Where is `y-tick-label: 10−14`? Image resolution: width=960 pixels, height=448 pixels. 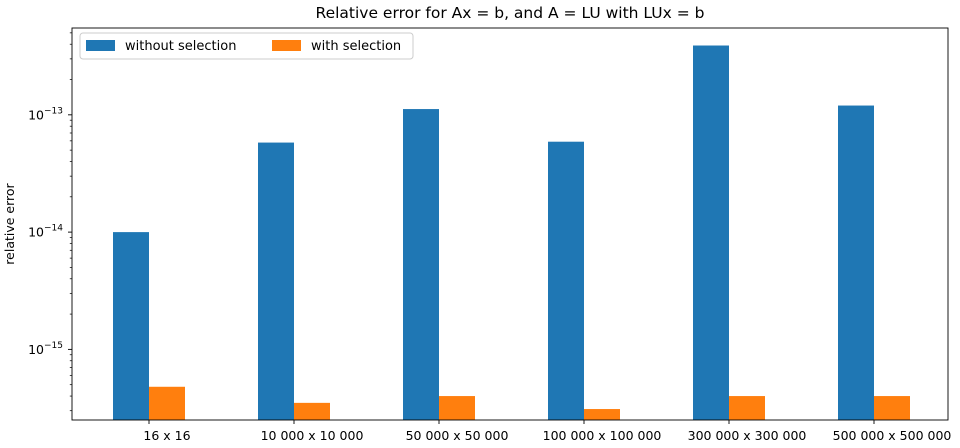
y-tick-label: 10−14 is located at coordinates (45, 232).